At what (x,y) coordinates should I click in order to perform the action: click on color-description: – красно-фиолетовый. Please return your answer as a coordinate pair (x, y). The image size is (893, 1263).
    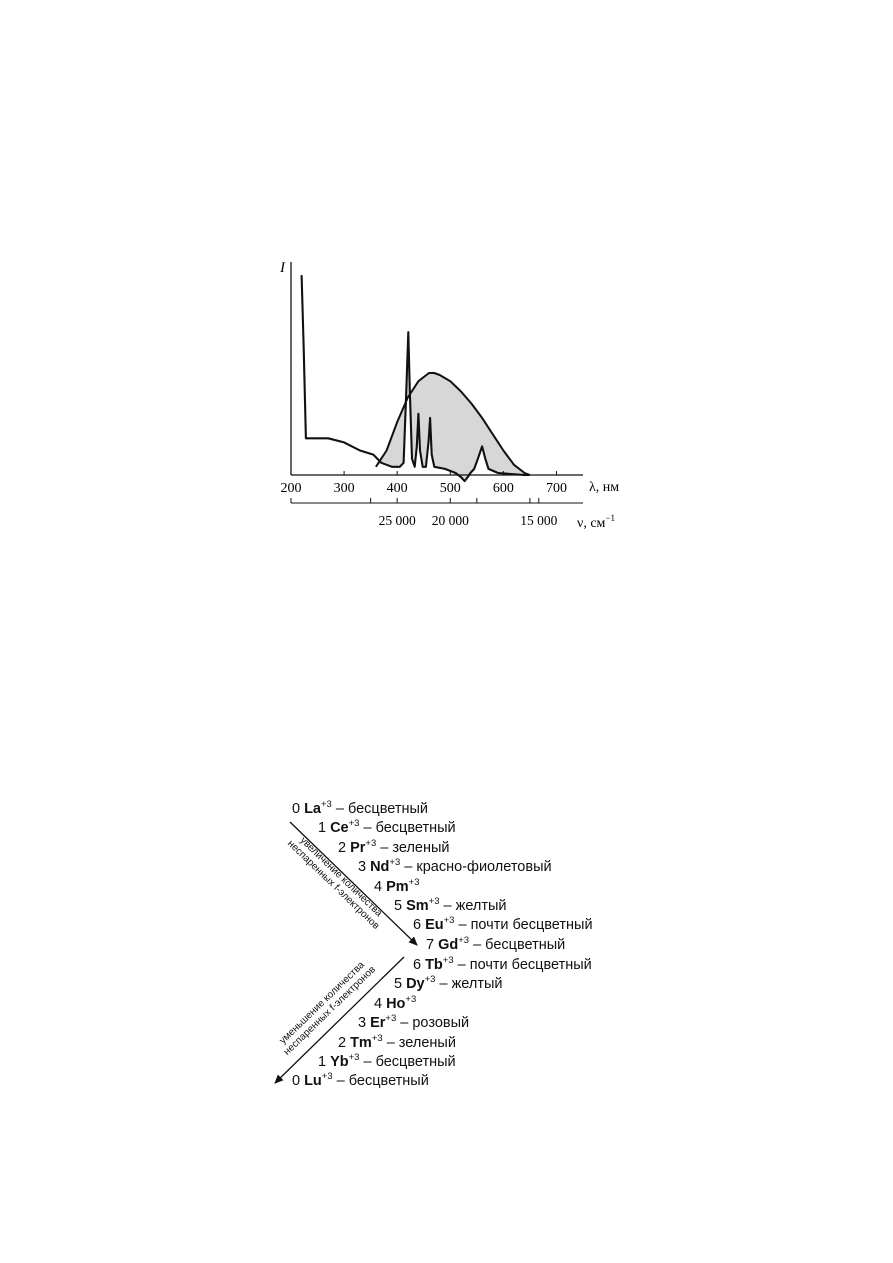
    Looking at the image, I should click on (476, 867).